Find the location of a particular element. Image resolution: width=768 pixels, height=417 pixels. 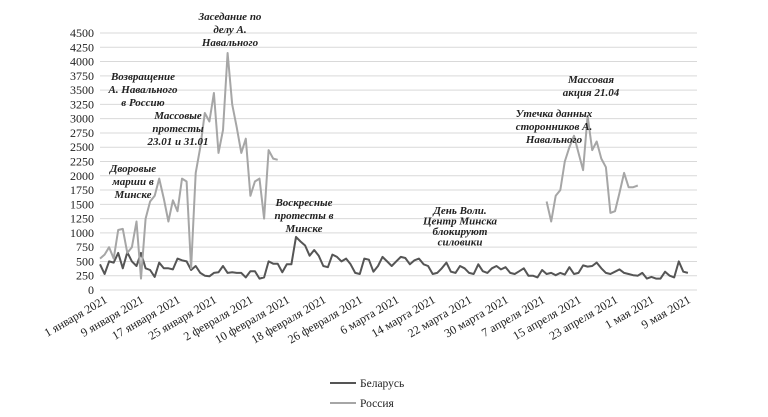

y-tick-label: 250 is located at coordinates (85, 276).